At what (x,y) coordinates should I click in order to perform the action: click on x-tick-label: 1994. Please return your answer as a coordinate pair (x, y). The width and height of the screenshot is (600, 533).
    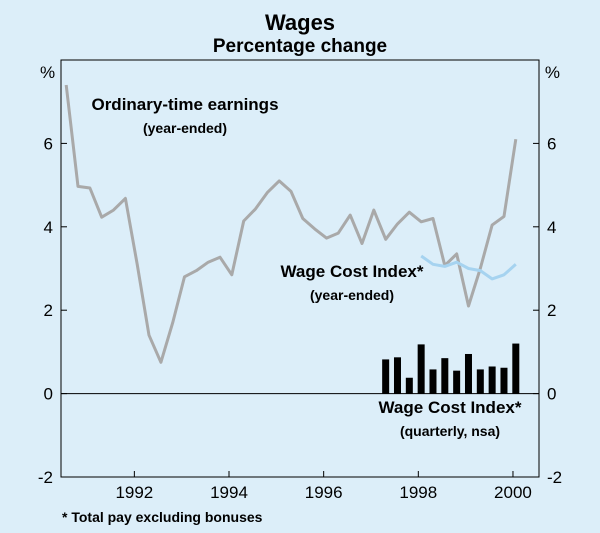
    Looking at the image, I should click on (229, 492).